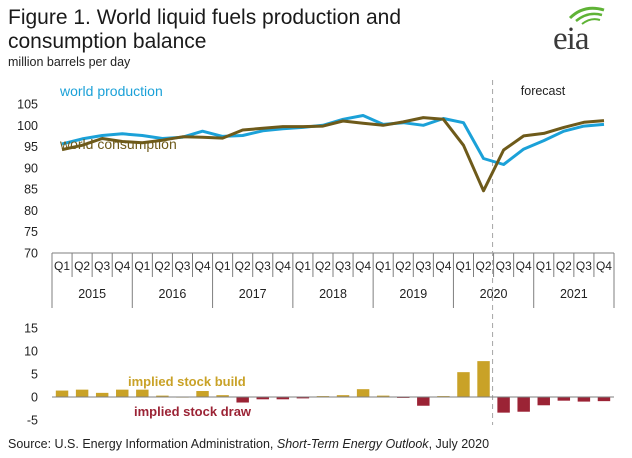 This screenshot has height=458, width=632. Describe the element at coordinates (333, 154) in the screenshot. I see `consumption-line` at that location.